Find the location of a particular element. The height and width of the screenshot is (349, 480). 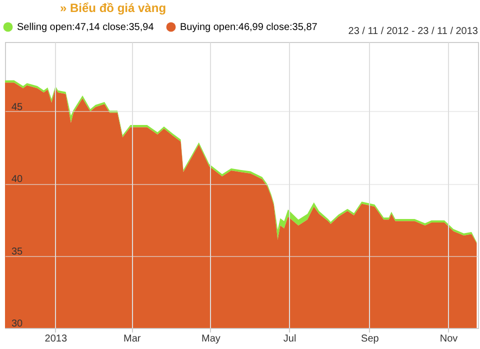

x-tick-label: Jul is located at coordinates (289, 339).